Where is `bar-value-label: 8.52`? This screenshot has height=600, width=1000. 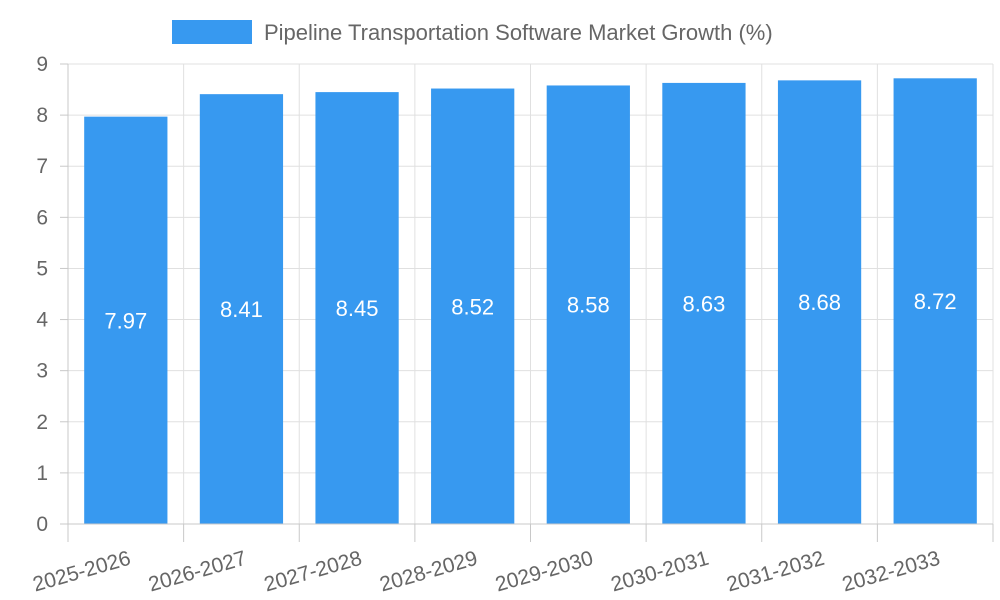
bar-value-label: 8.52 is located at coordinates (472, 306).